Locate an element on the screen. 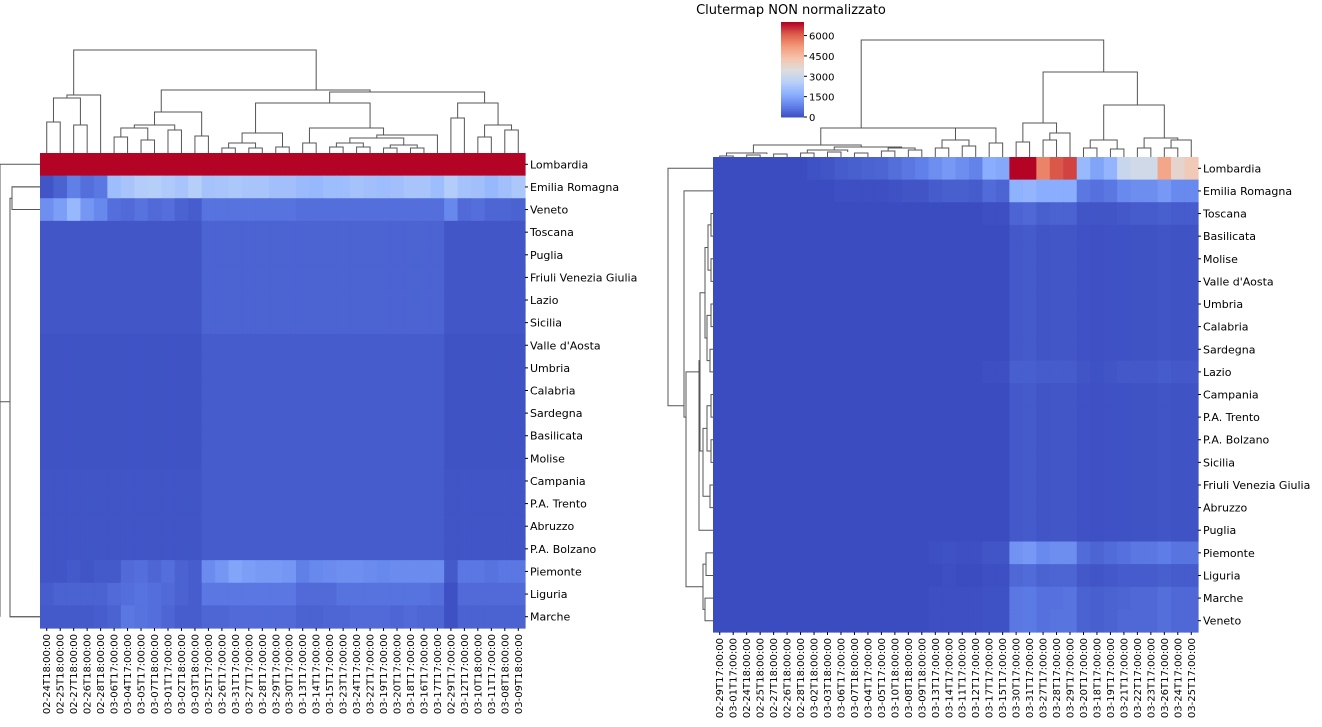  left-col-dendrogram-link is located at coordinates (407, 97).